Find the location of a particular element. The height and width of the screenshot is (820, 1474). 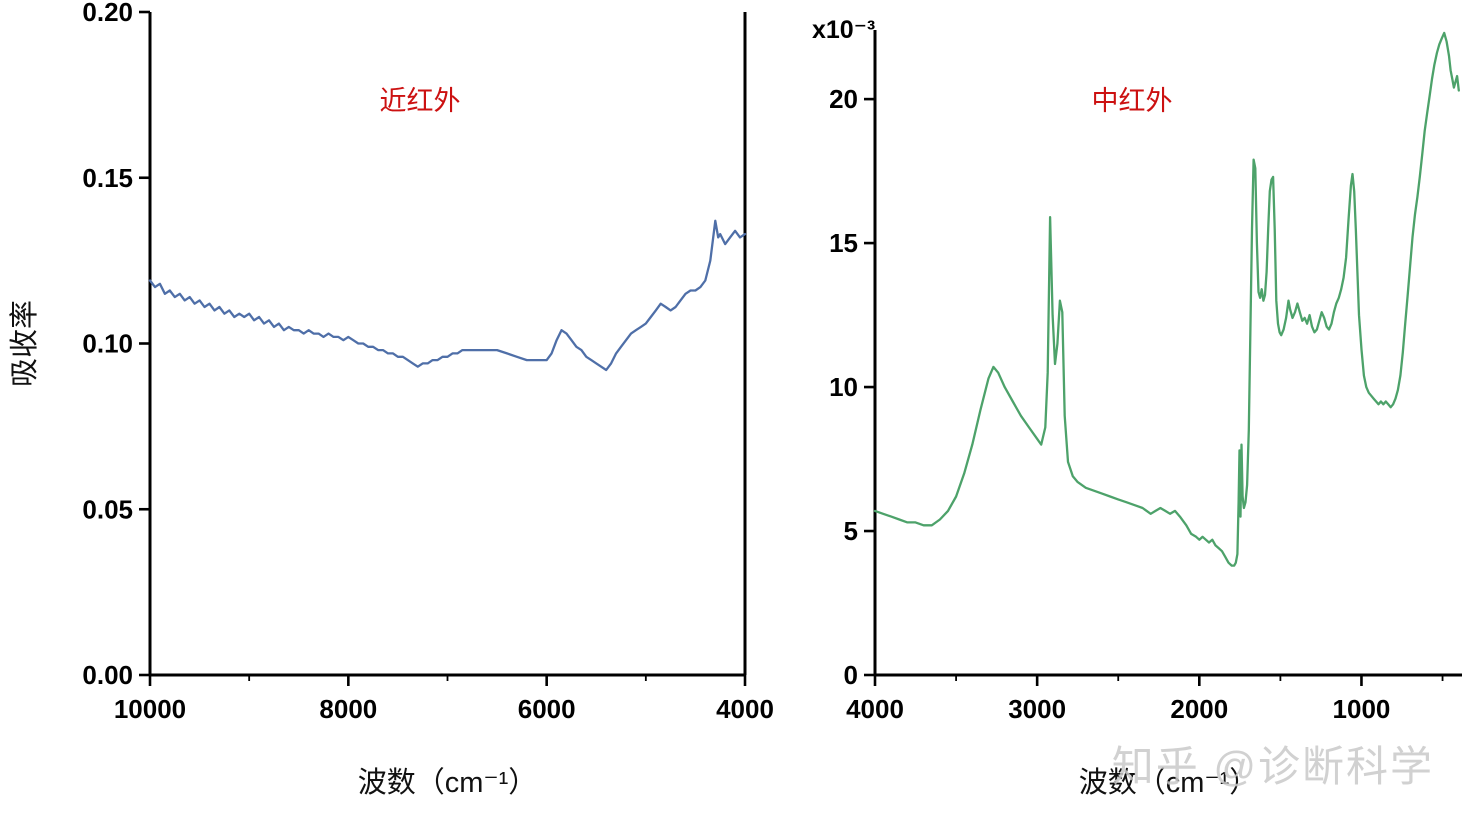

y-tick-label: 0.15 is located at coordinates (107, 178).